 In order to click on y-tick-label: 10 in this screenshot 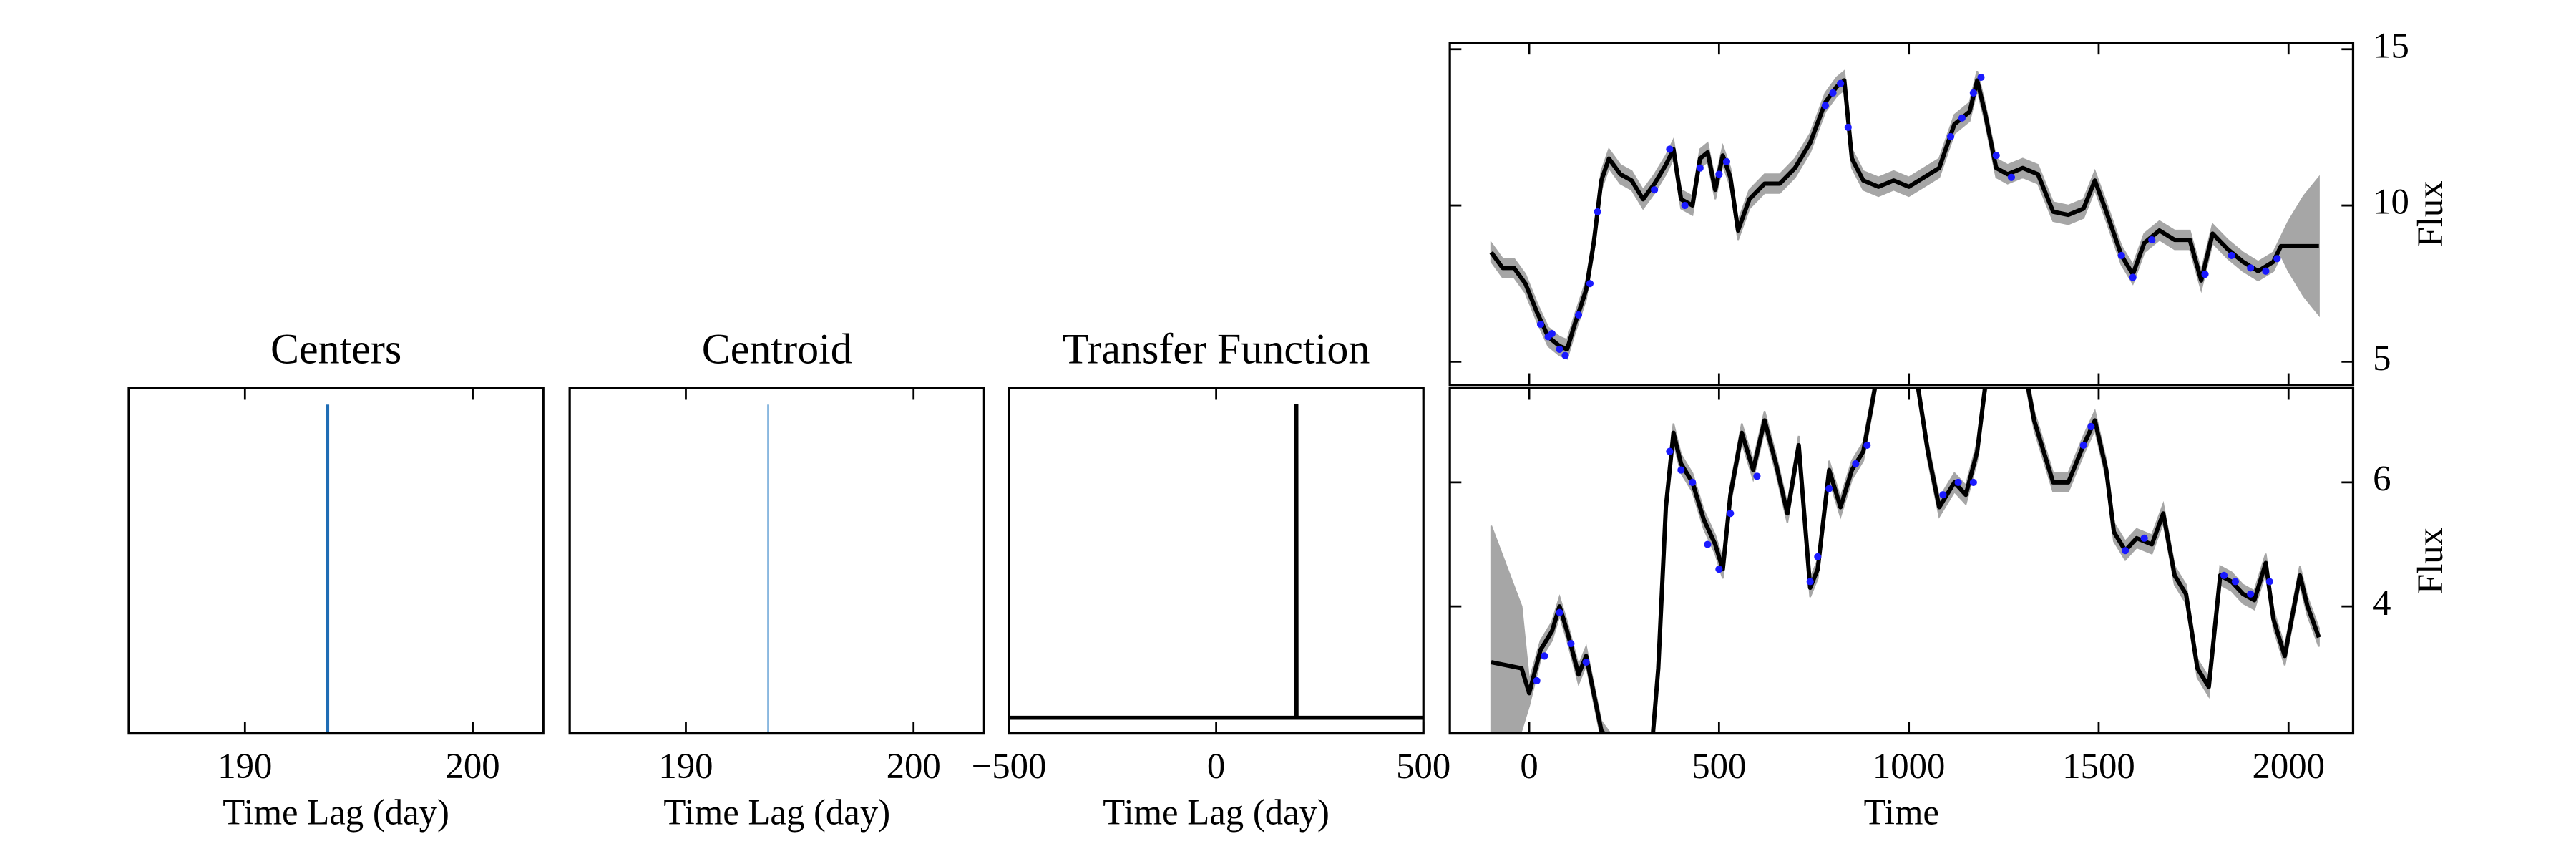, I will do `click(2391, 202)`.